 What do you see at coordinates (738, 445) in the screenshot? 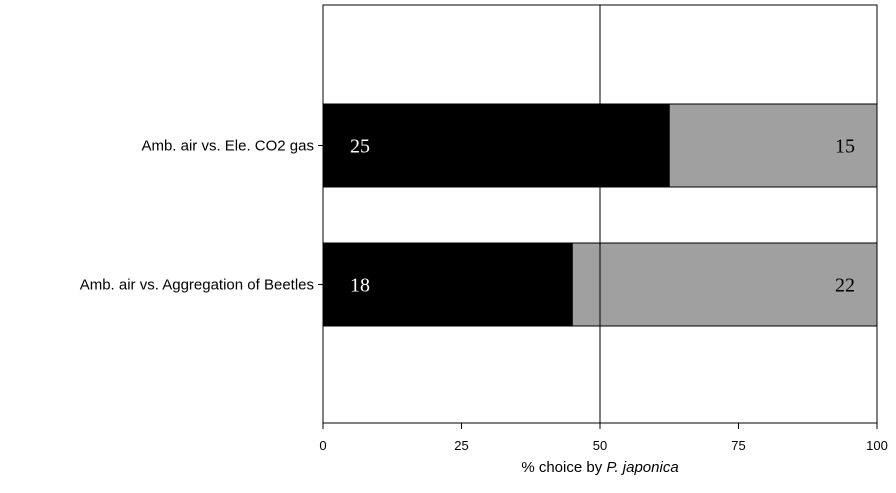
I see `x-tick-label: 75` at bounding box center [738, 445].